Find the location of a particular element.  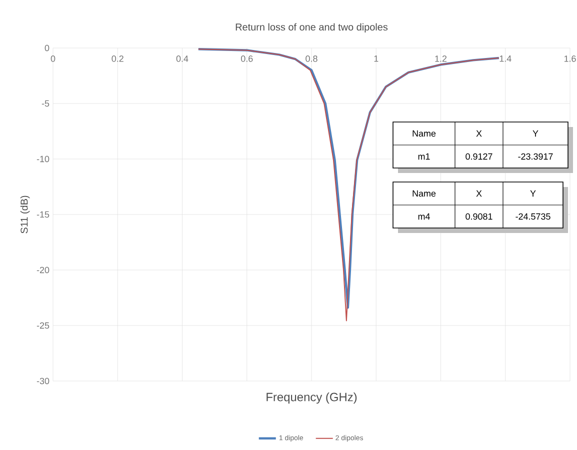

x-tick-label: 1.2 is located at coordinates (441, 59).